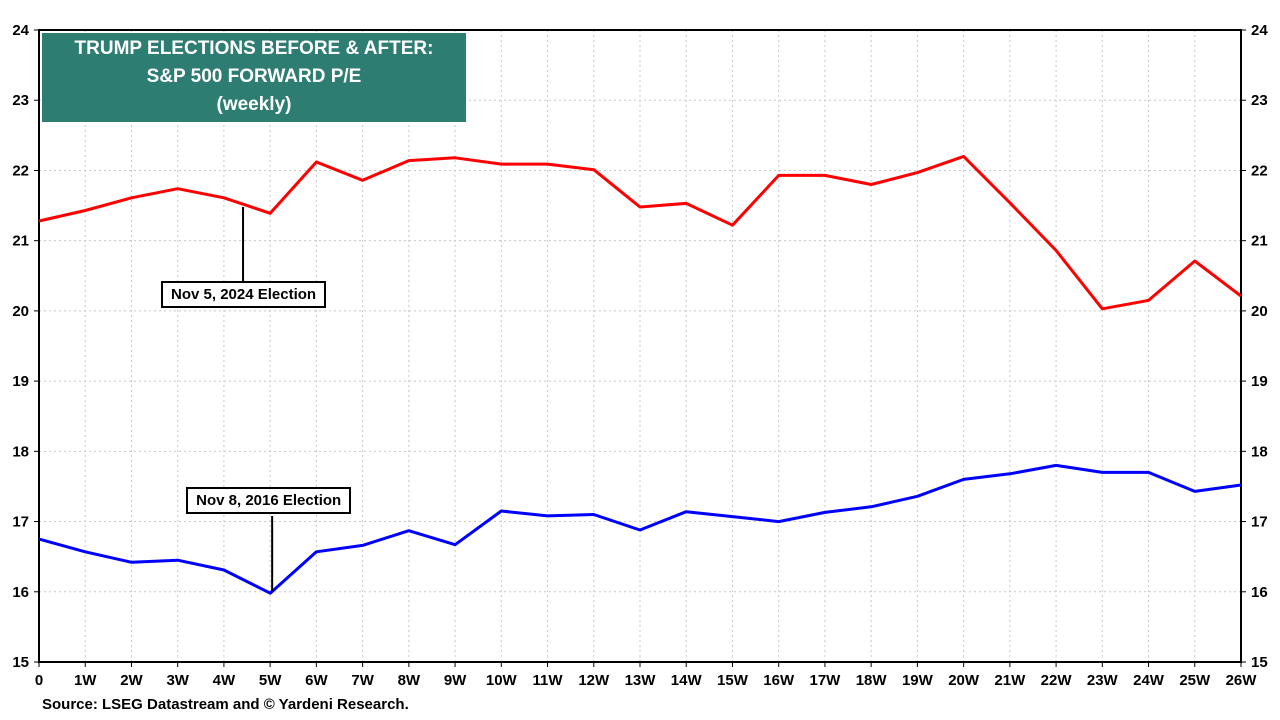  What do you see at coordinates (20, 30) in the screenshot?
I see `y-tick-label-left: 24` at bounding box center [20, 30].